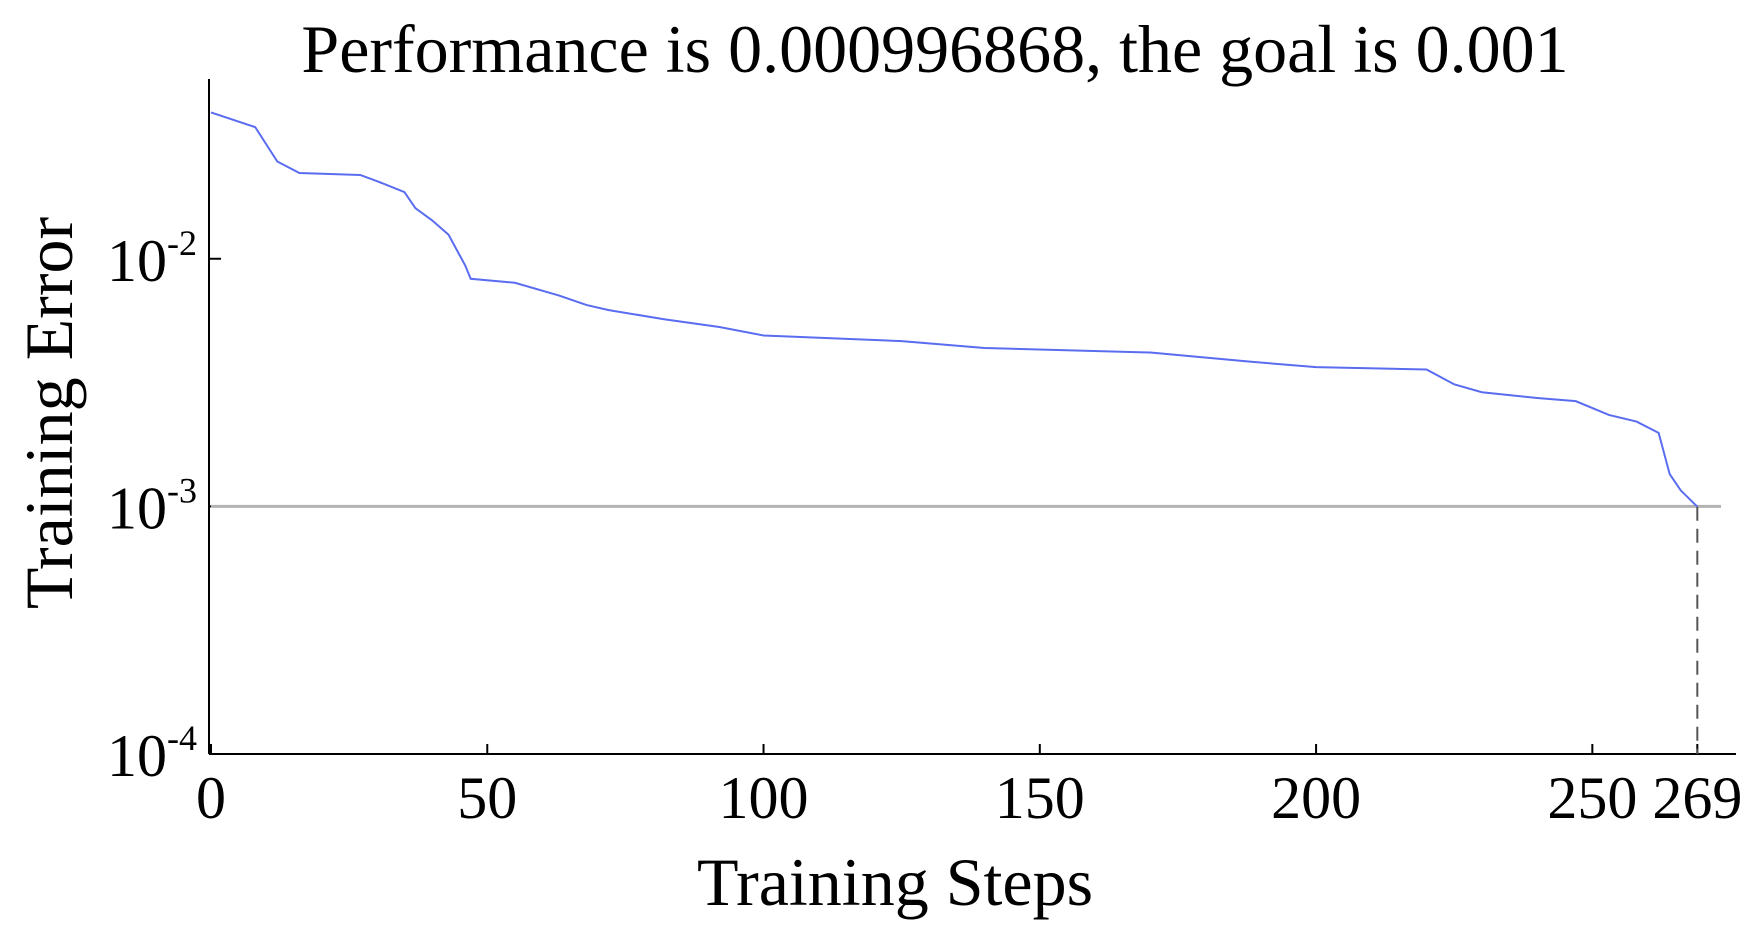 The width and height of the screenshot is (1764, 939). I want to click on y-tick-label: 10⁻⁴, so click(152, 753).